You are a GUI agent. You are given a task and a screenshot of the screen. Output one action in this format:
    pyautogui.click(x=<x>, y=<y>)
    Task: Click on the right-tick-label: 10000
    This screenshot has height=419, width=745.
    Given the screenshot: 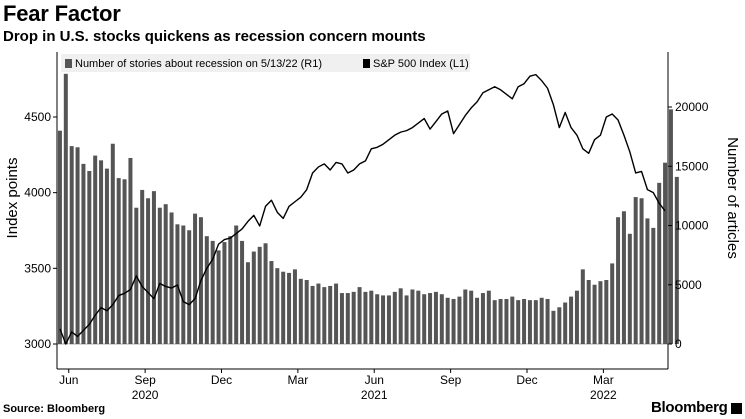 What is the action you would take?
    pyautogui.click(x=692, y=226)
    